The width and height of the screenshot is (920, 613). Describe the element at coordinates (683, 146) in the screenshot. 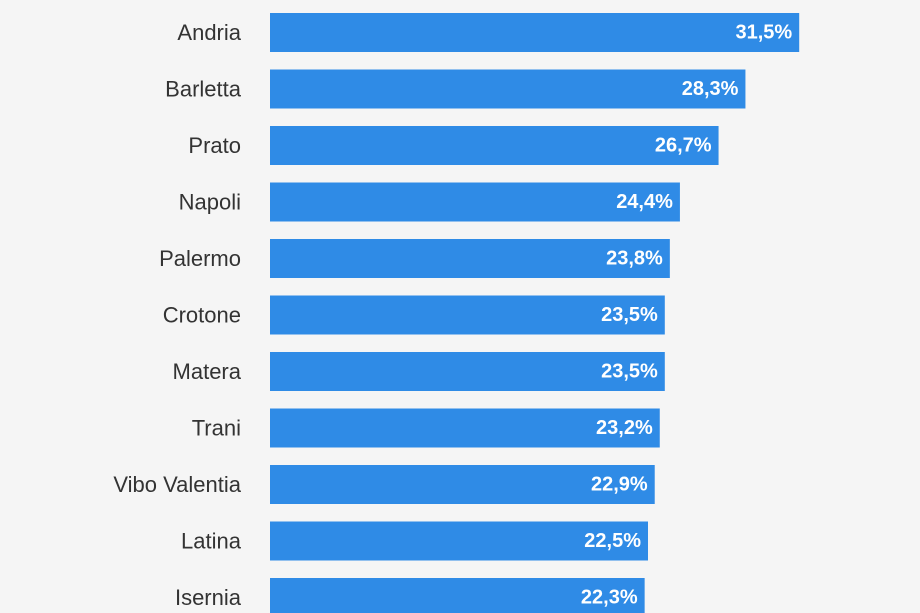

I see `value-label: 26,7%` at that location.